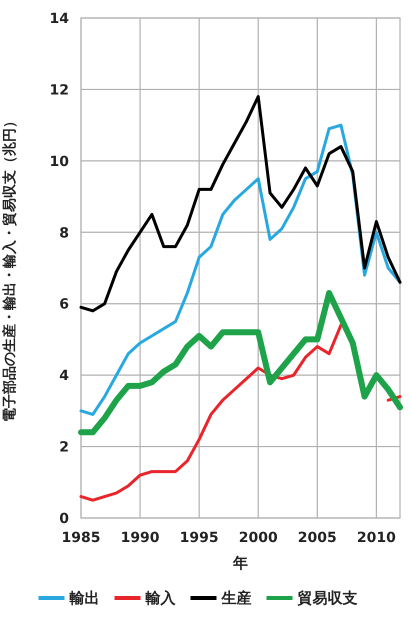 Image resolution: width=411 pixels, height=617 pixels. Describe the element at coordinates (84, 598) in the screenshot. I see `legend-label: 輸出` at that location.